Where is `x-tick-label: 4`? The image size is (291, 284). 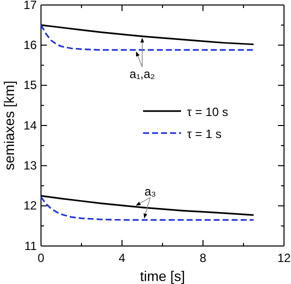 x-tick-label: 4 is located at coordinates (122, 258).